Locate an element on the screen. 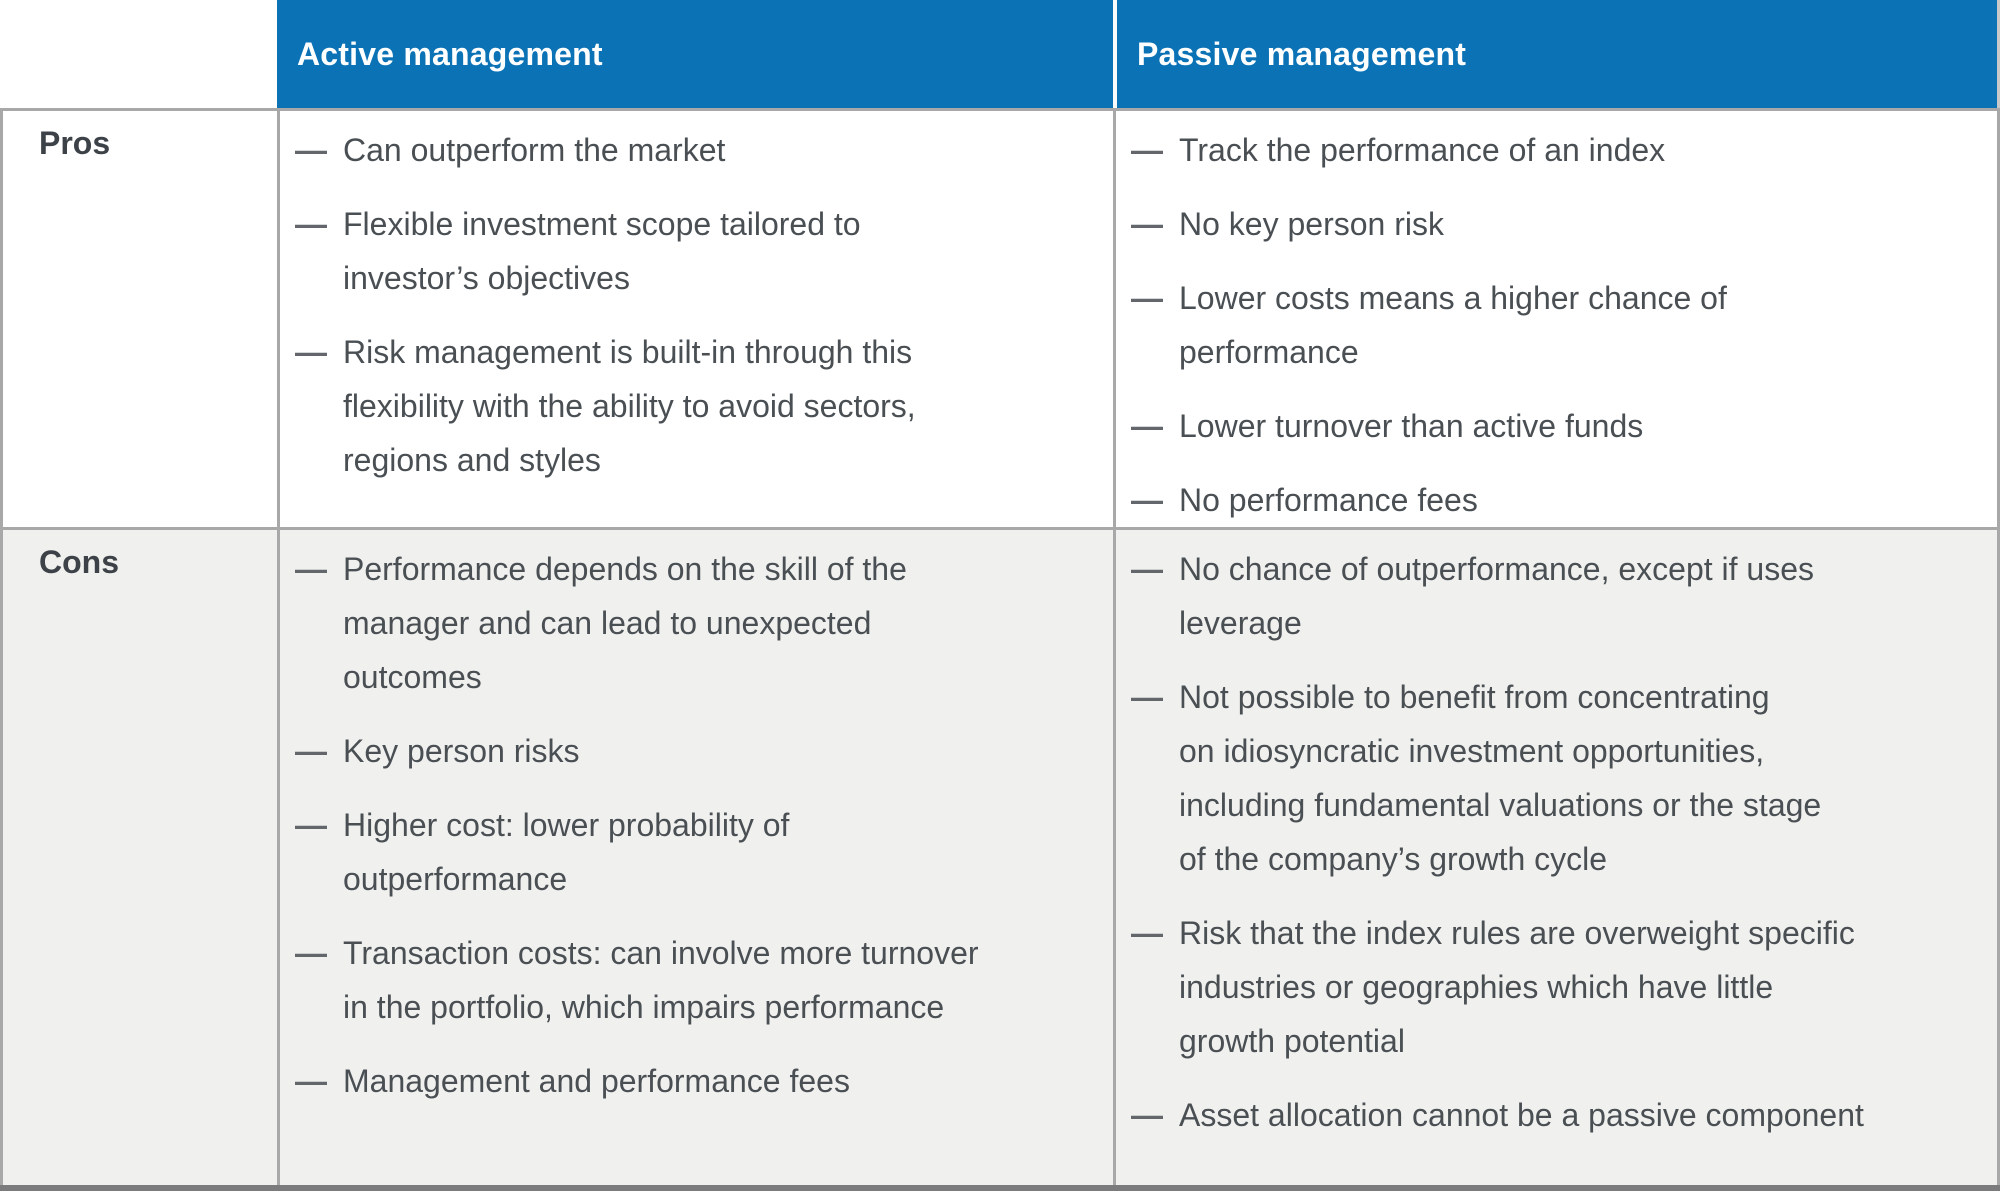  bullet-item: — No performance fees is located at coordinates (1542, 500).